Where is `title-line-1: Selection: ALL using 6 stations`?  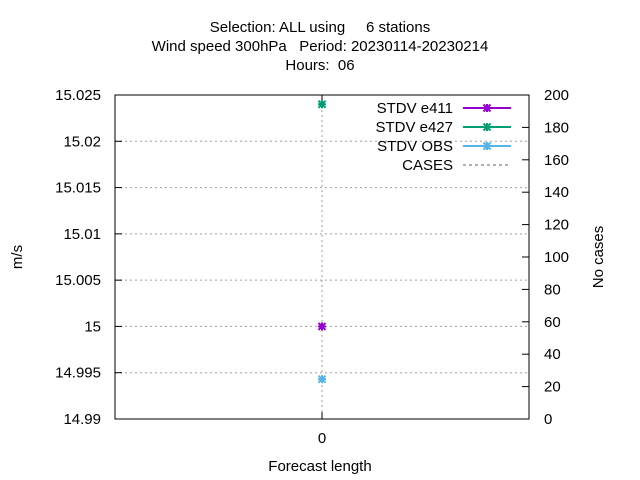 title-line-1: Selection: ALL using 6 stations is located at coordinates (320, 27).